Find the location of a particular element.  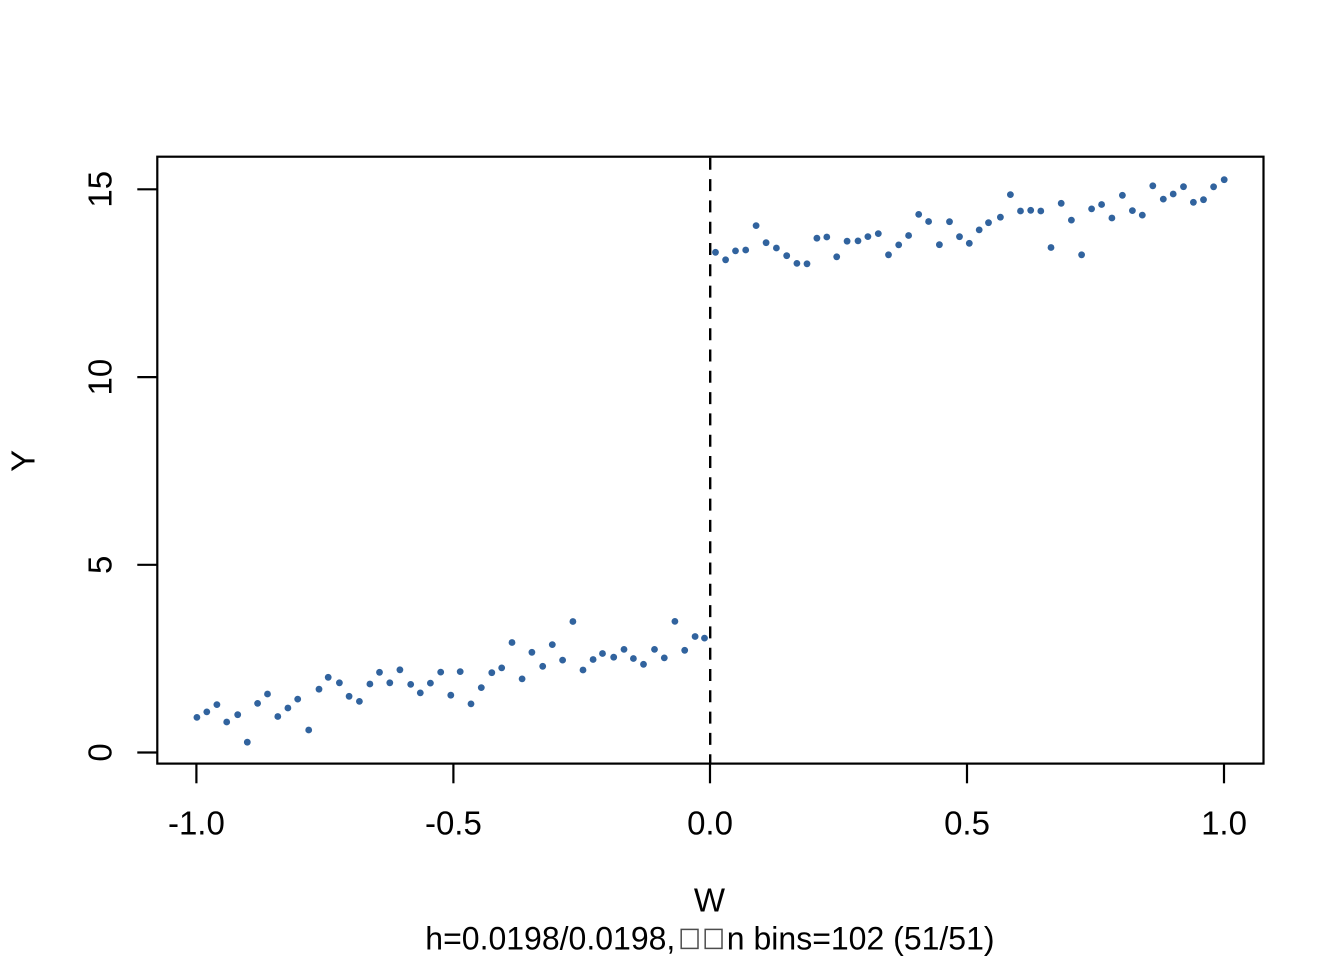

svg-text: n bins=102 (51/51) is located at coordinates (861, 939).